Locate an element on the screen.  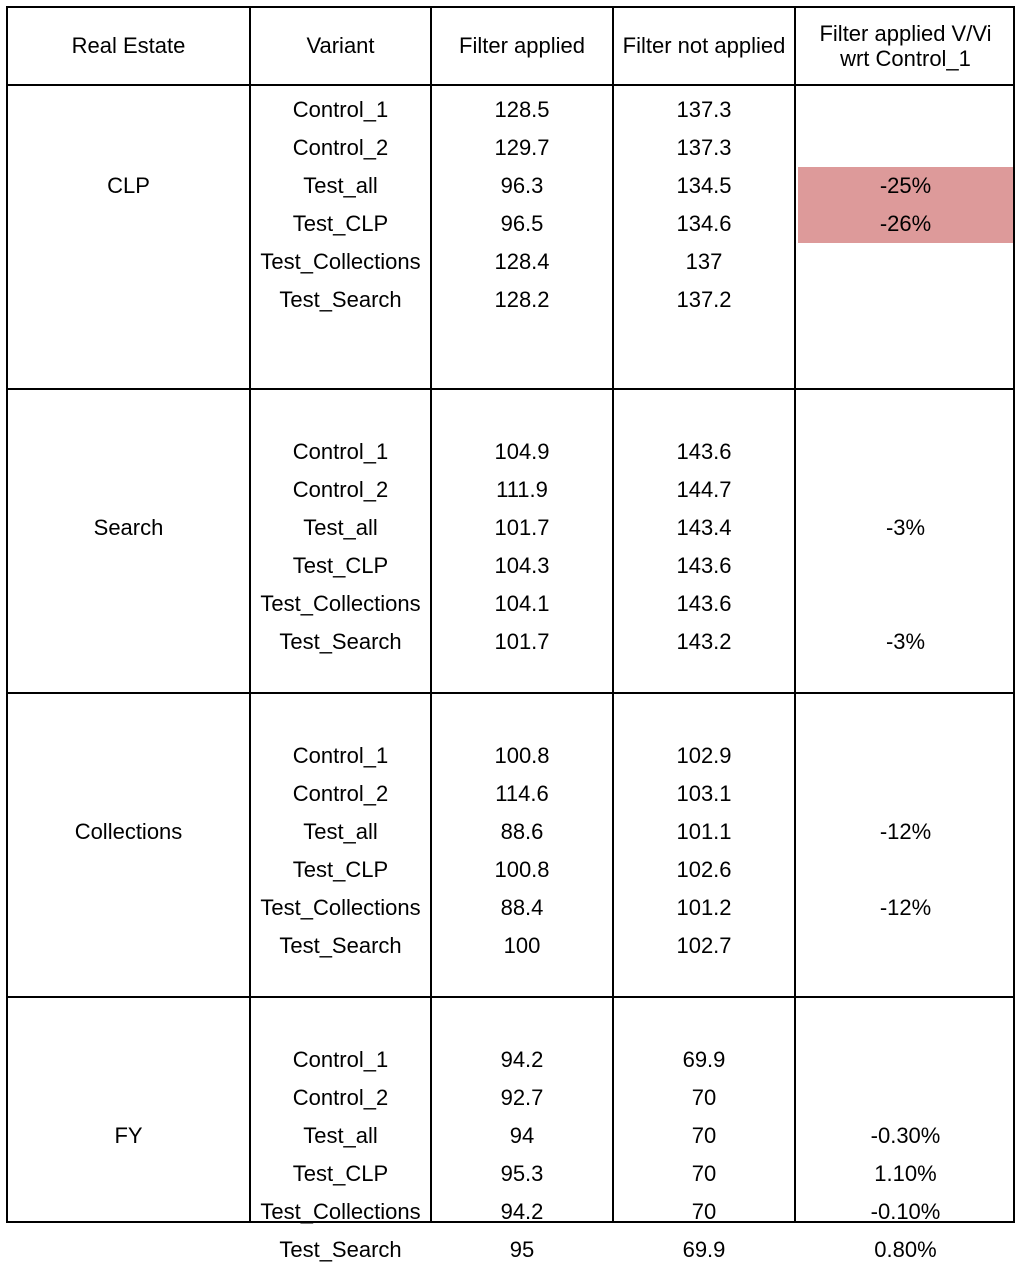
filter-not-applied-cell: 102.6 is located at coordinates (704, 869).